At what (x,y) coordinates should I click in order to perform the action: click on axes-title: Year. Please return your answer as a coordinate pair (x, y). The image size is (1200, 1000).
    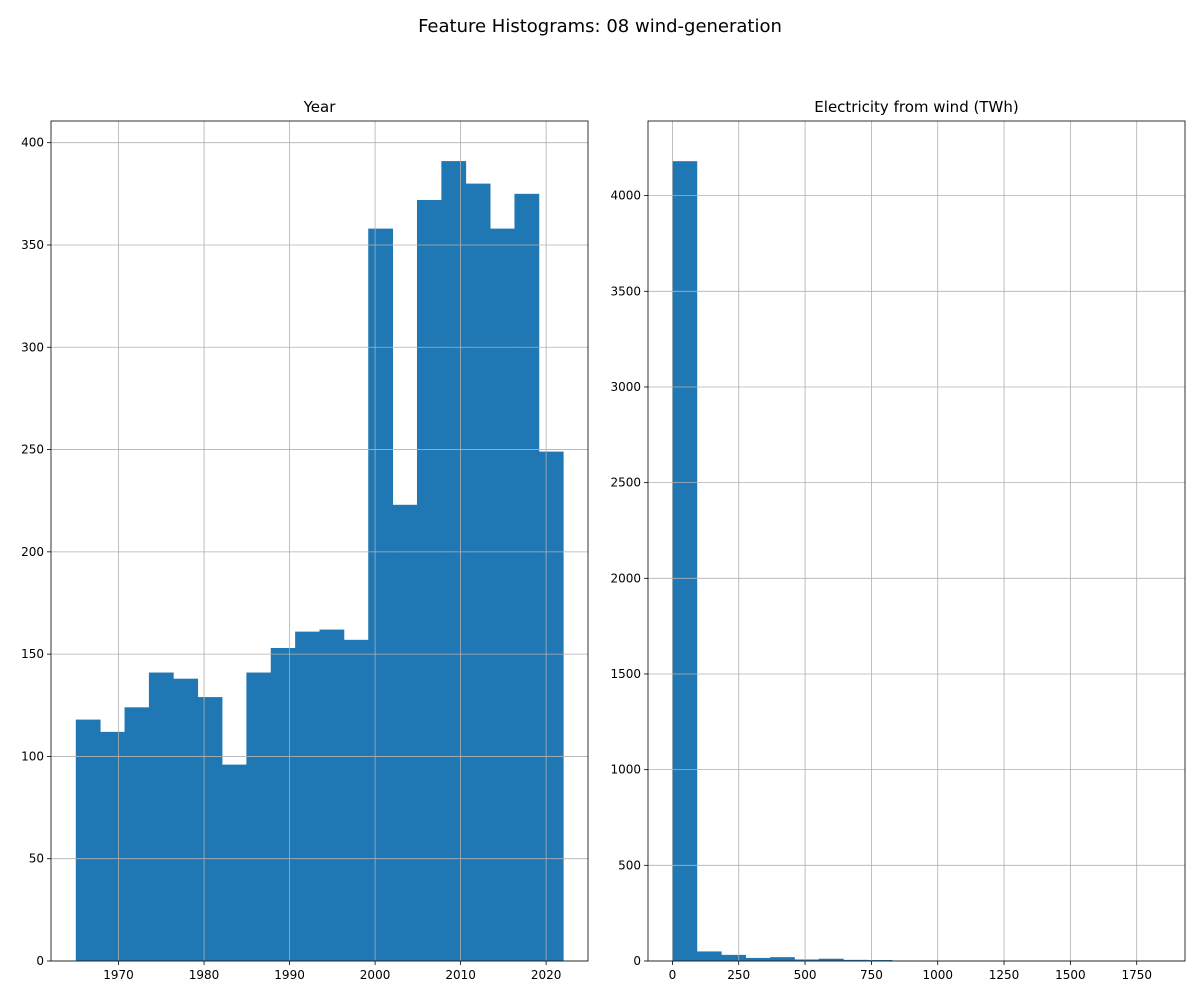
    Looking at the image, I should click on (320, 107).